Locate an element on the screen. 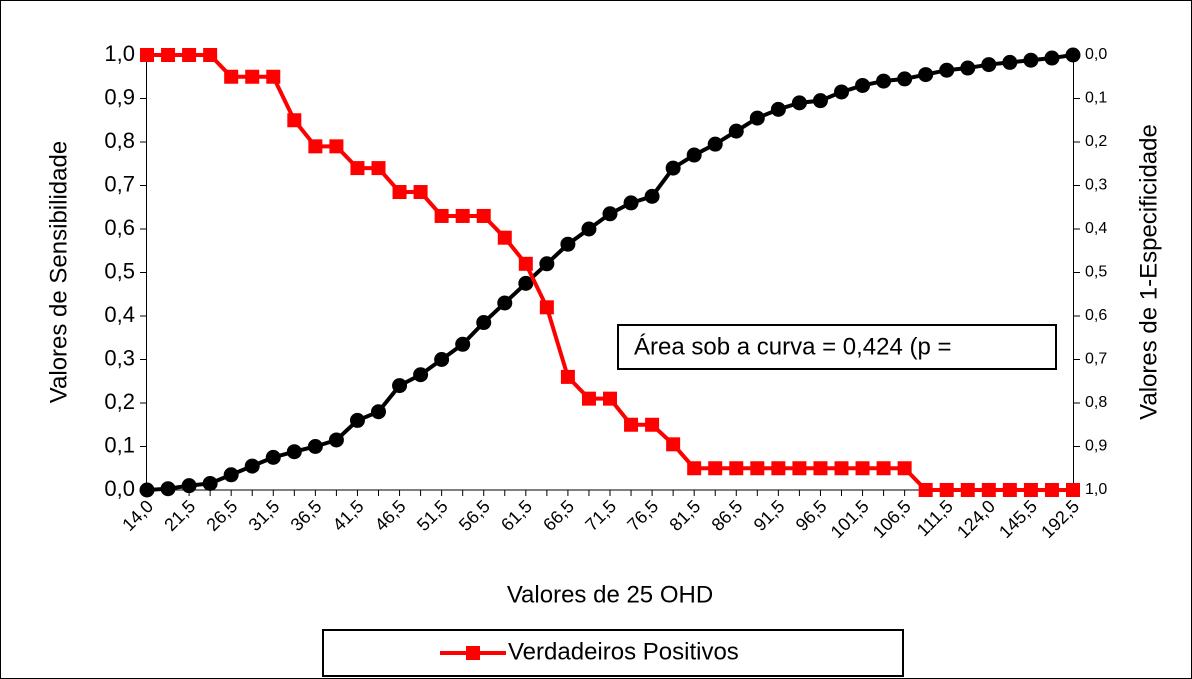 Image resolution: width=1192 pixels, height=679 pixels. y2-tick-label: 0,0 is located at coordinates (1096, 54).